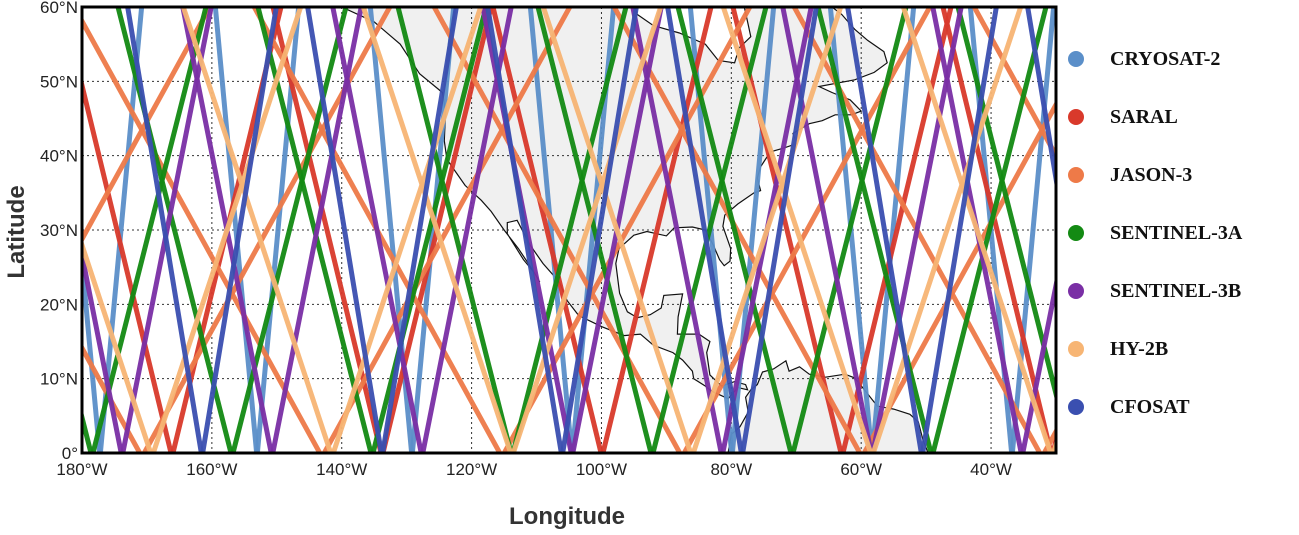 Image resolution: width=1299 pixels, height=535 pixels. I want to click on legend-label: SENTINEL-3B, so click(1176, 290).